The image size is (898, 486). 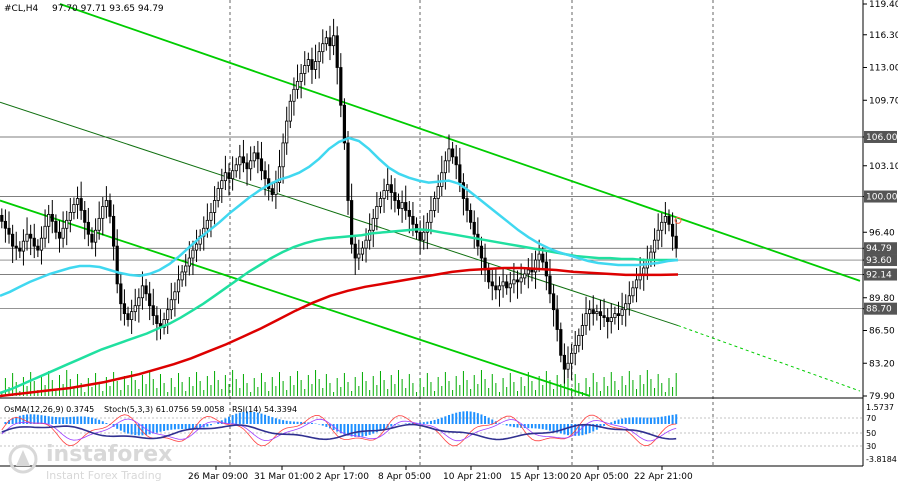 What do you see at coordinates (883, 101) in the screenshot?
I see `price-label-3: 109.70` at bounding box center [883, 101].